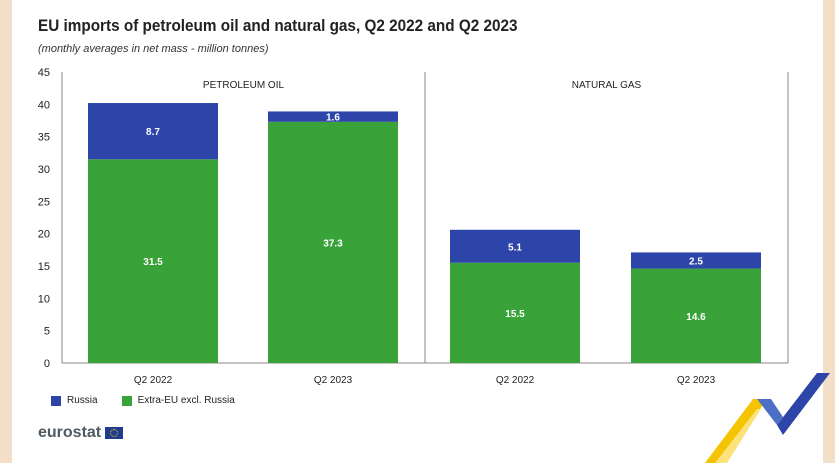 This screenshot has width=835, height=463. Describe the element at coordinates (126, 400) in the screenshot. I see `legend-swatch-extra-eu` at that location.